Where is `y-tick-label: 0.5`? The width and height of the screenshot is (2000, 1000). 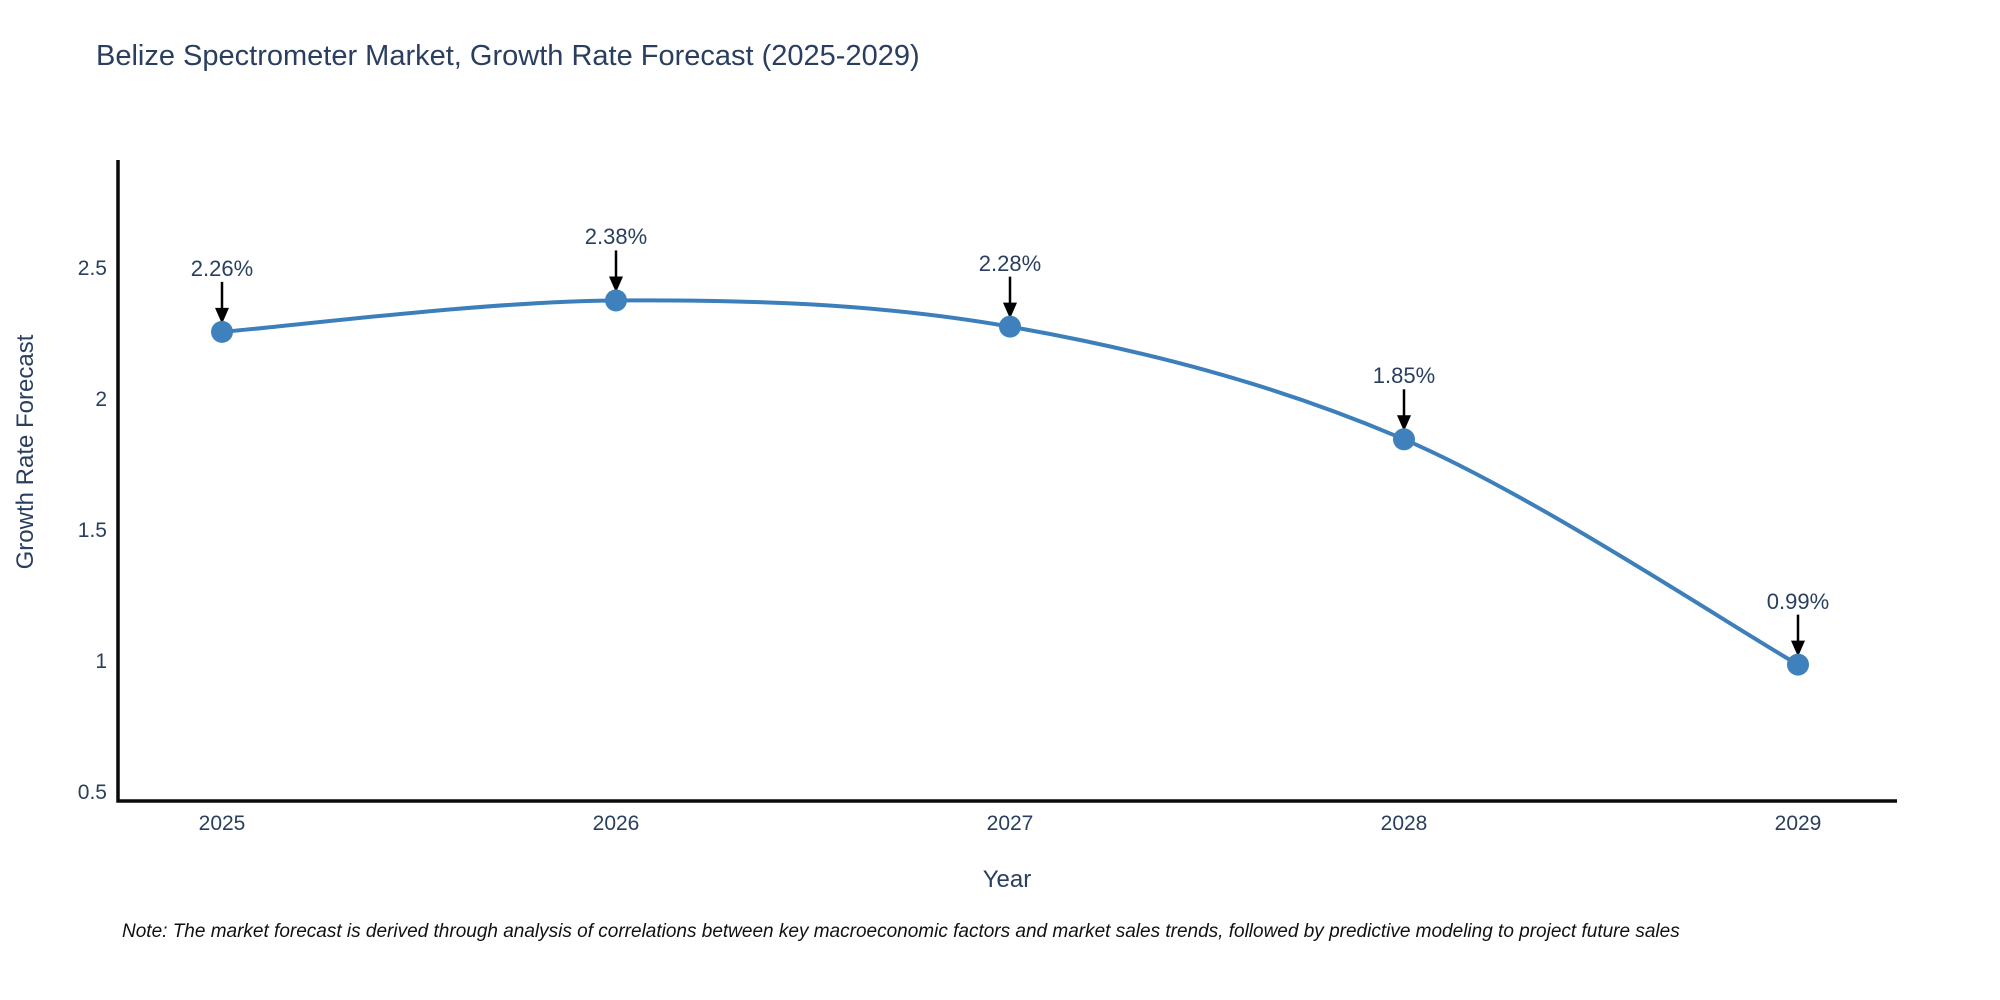
y-tick-label: 0.5 is located at coordinates (92, 792).